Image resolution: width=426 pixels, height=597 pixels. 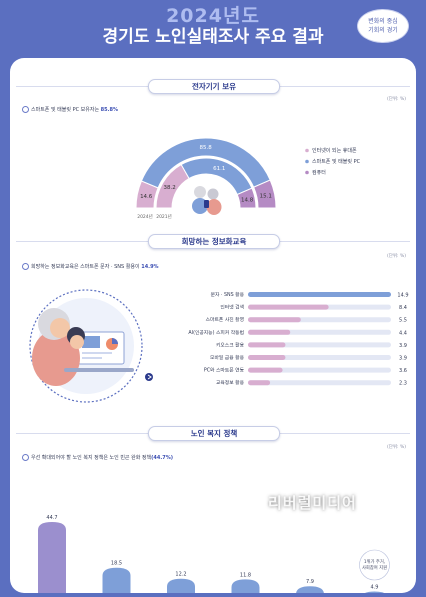 I want to click on header: 2024년도 경기도 노인실태조사 주요 결과 변화의 중심 기회의 경기, so click(x=213, y=26).